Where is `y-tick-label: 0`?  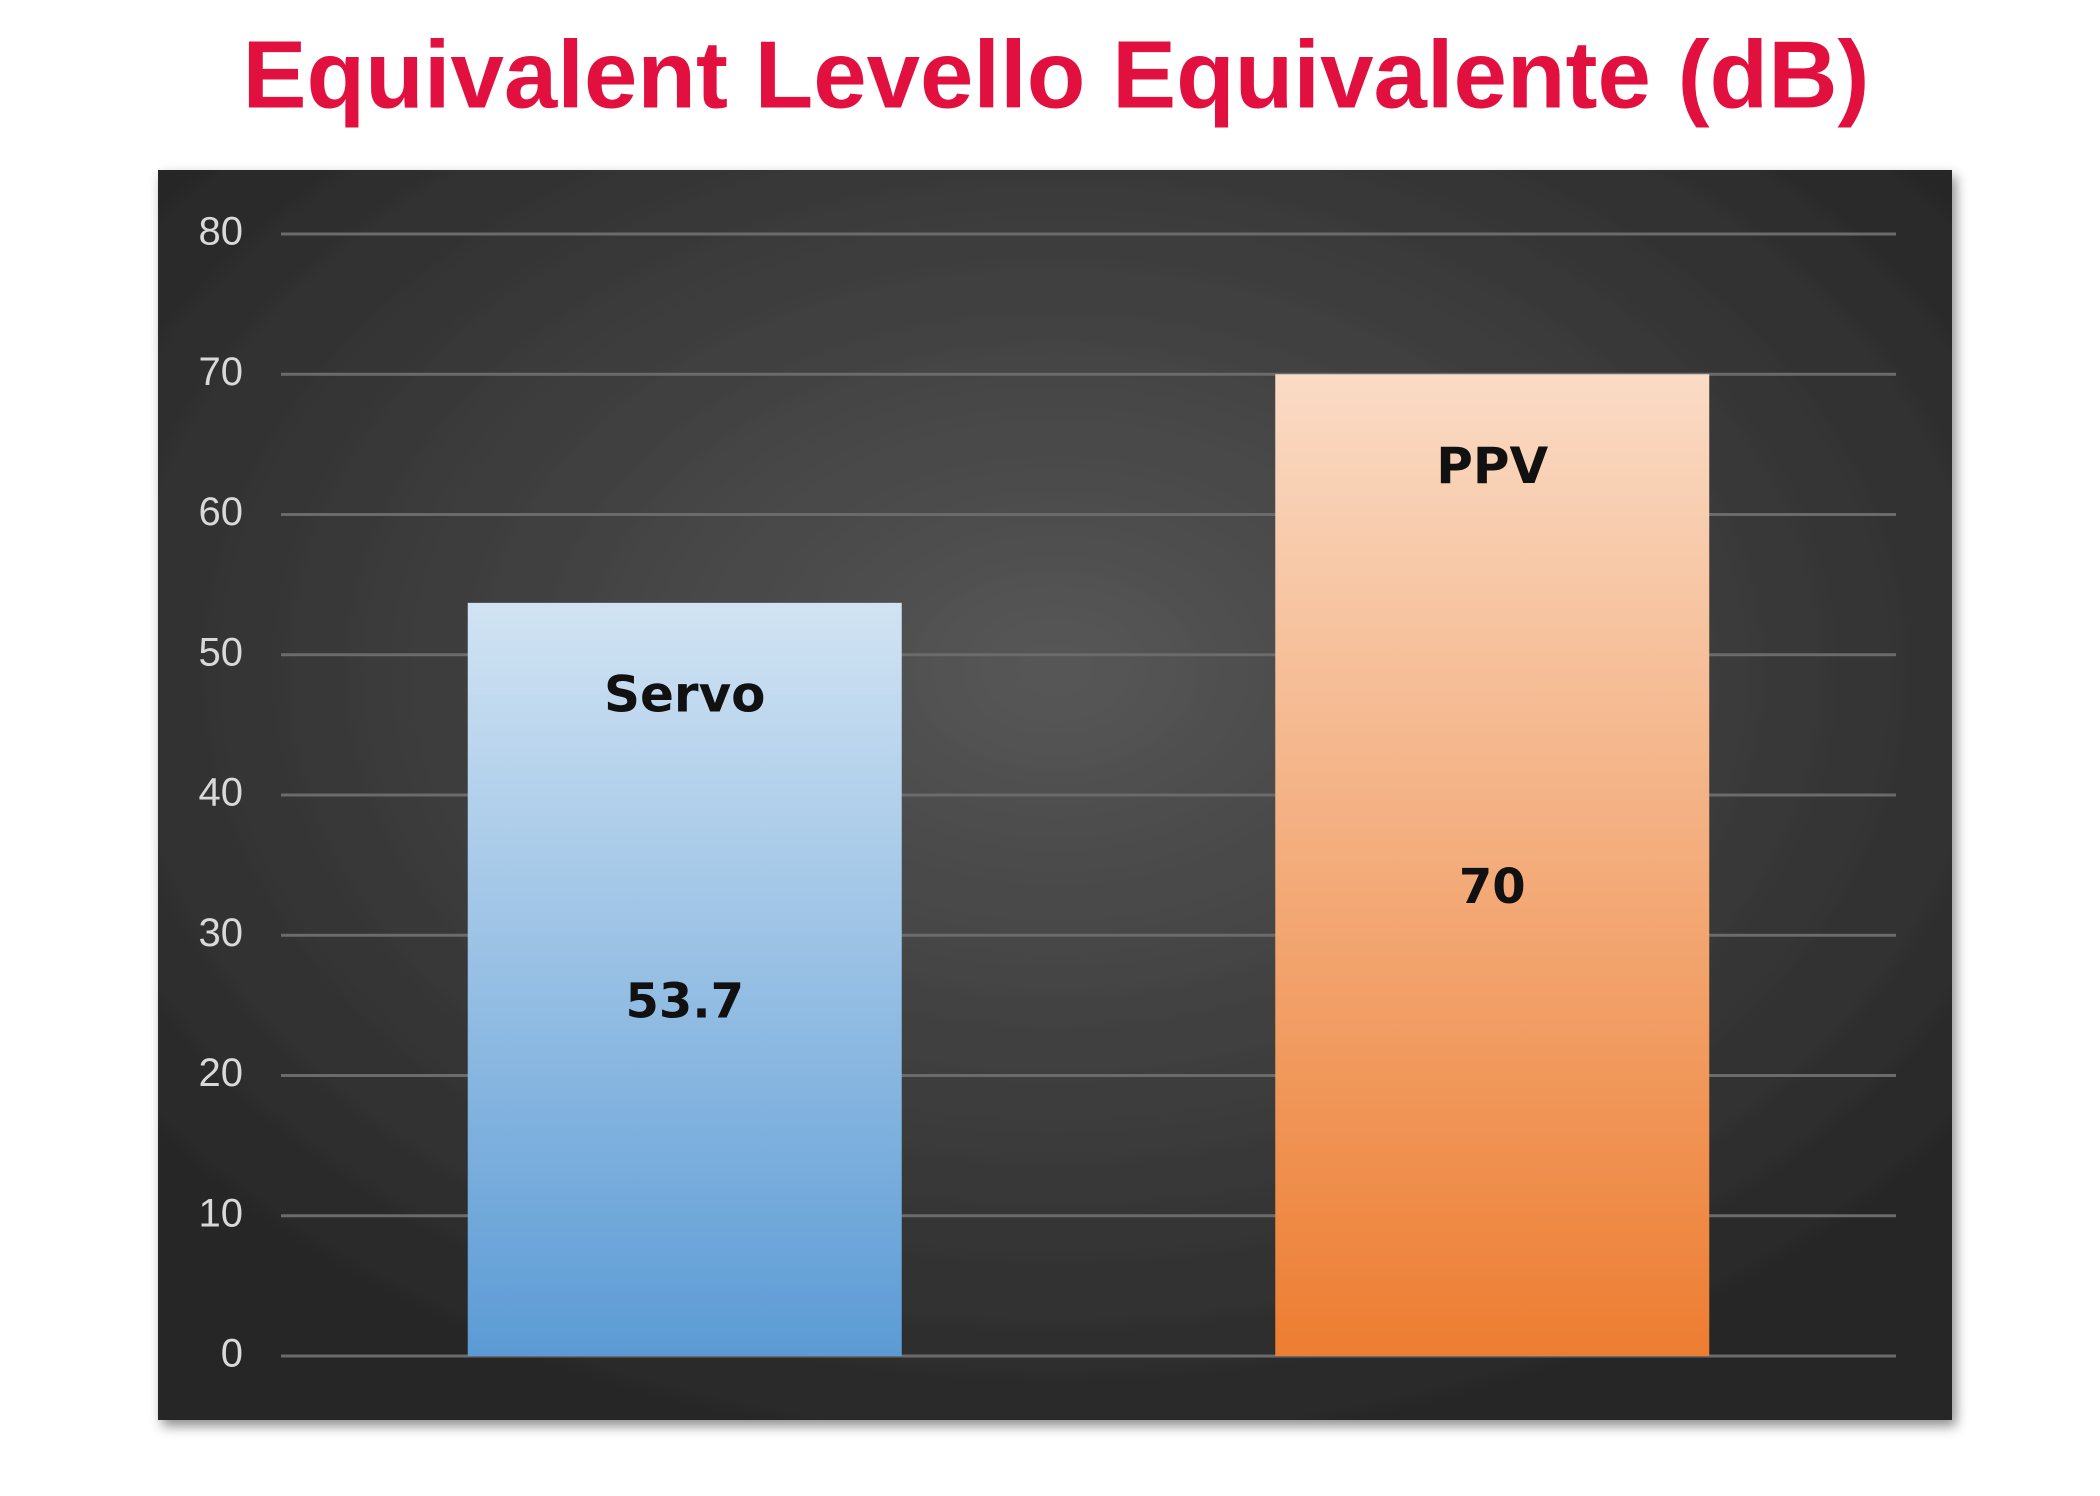
y-tick-label: 0 is located at coordinates (232, 1354).